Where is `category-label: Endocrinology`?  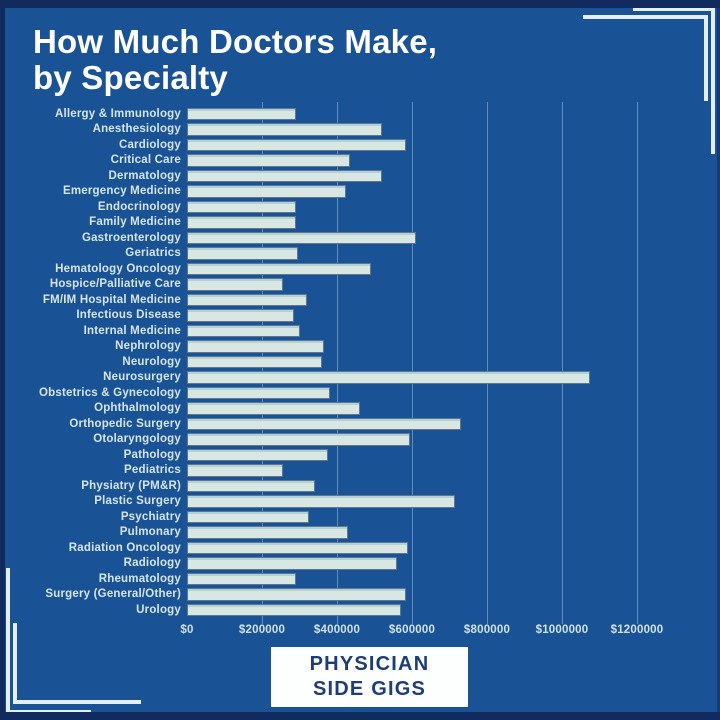
category-label: Endocrinology is located at coordinates (139, 206).